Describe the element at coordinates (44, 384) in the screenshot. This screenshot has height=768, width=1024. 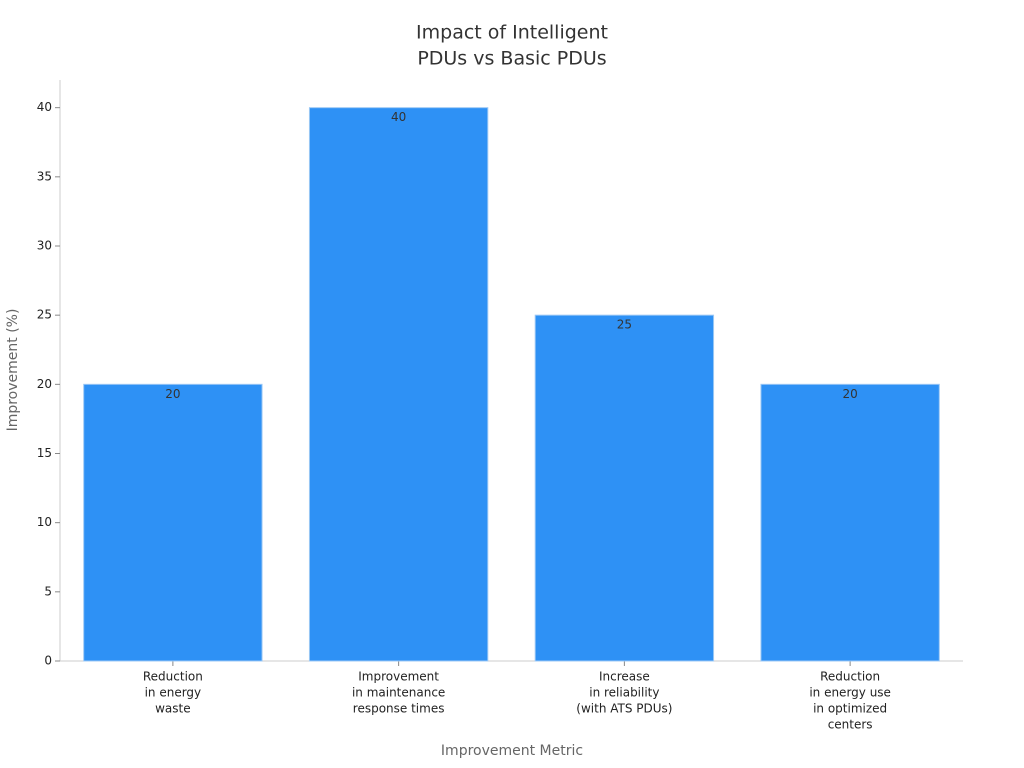
I see `y-tick-label: 20` at that location.